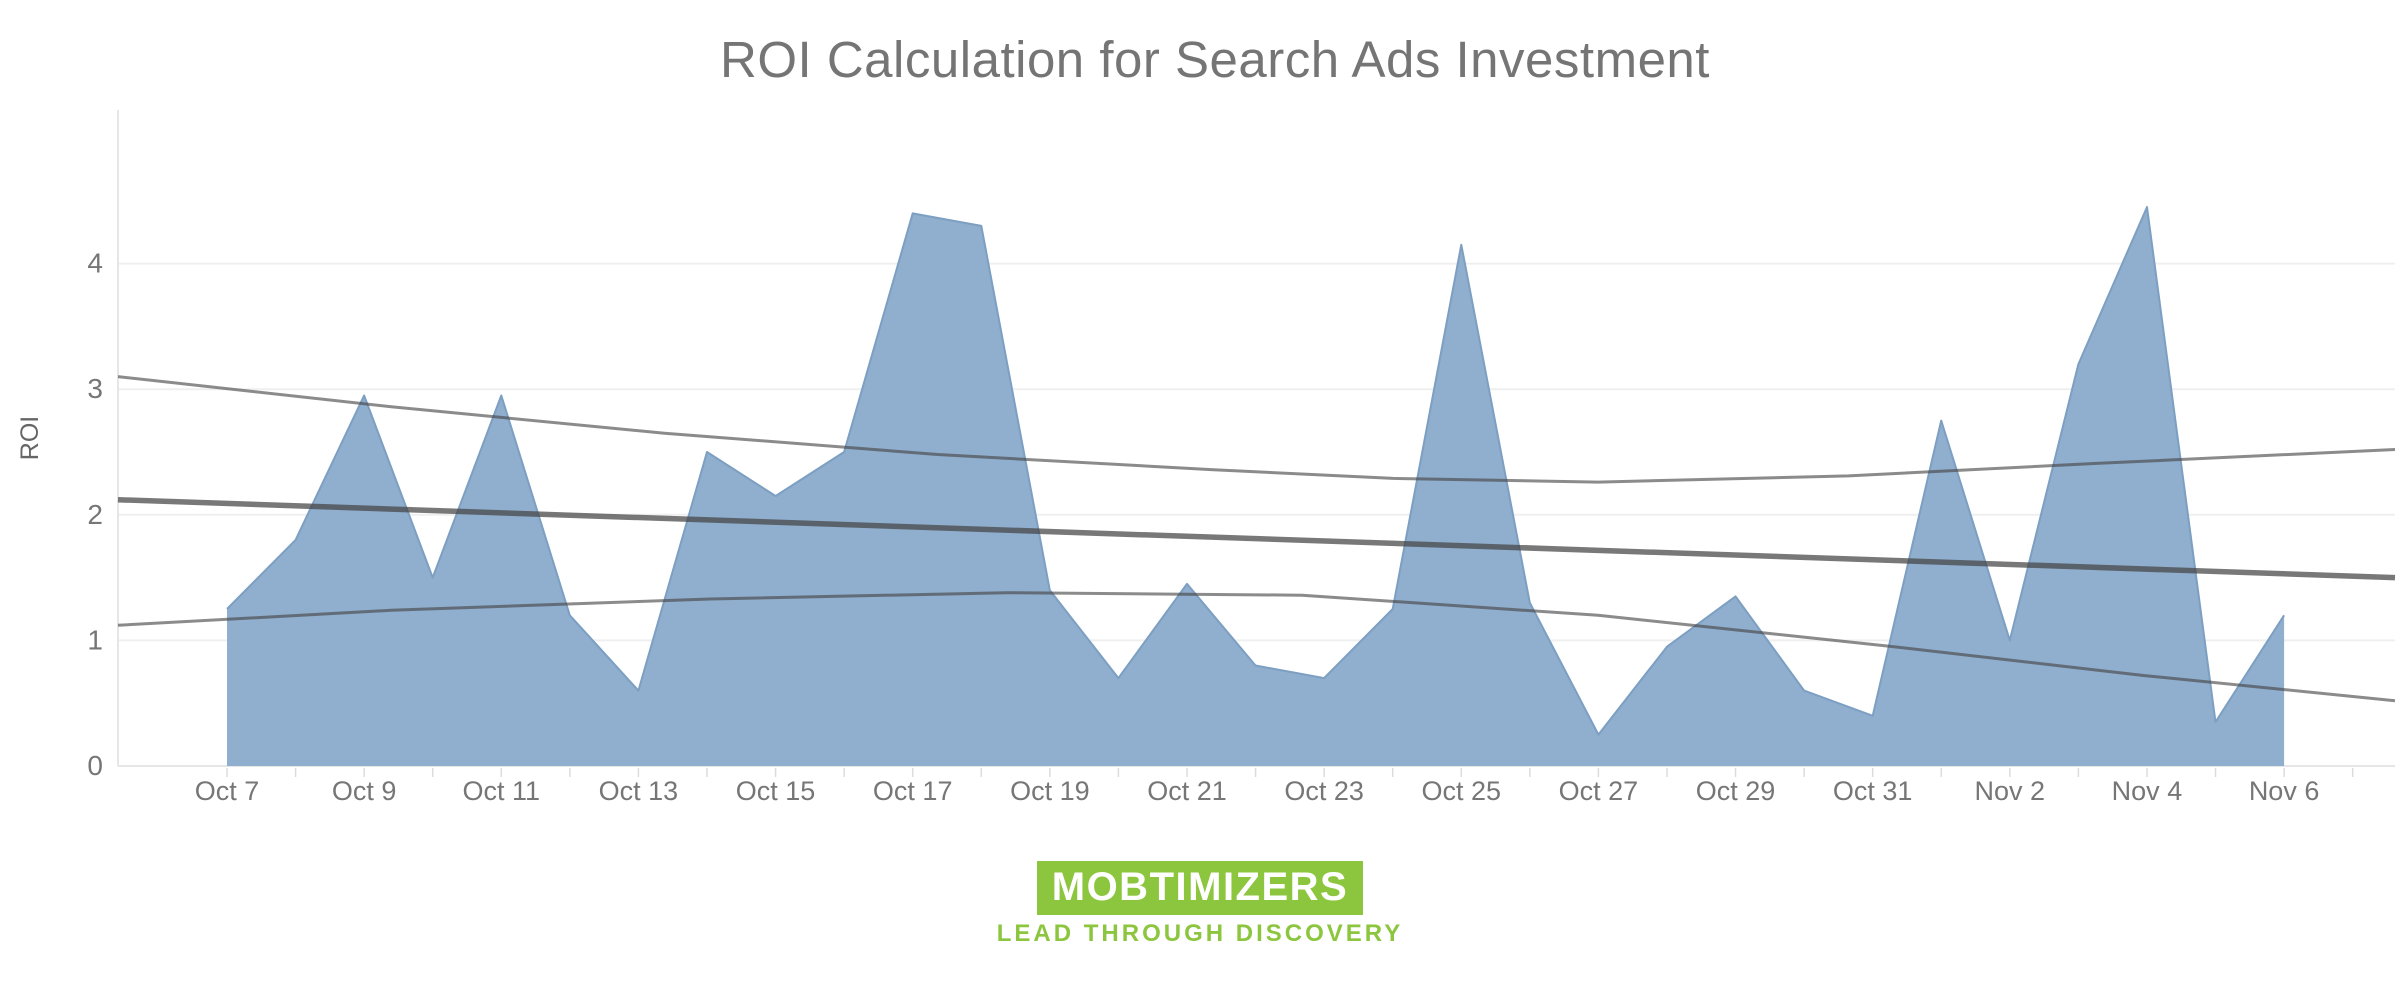  What do you see at coordinates (1736, 791) in the screenshot?
I see `x-tick-label: Oct 29` at bounding box center [1736, 791].